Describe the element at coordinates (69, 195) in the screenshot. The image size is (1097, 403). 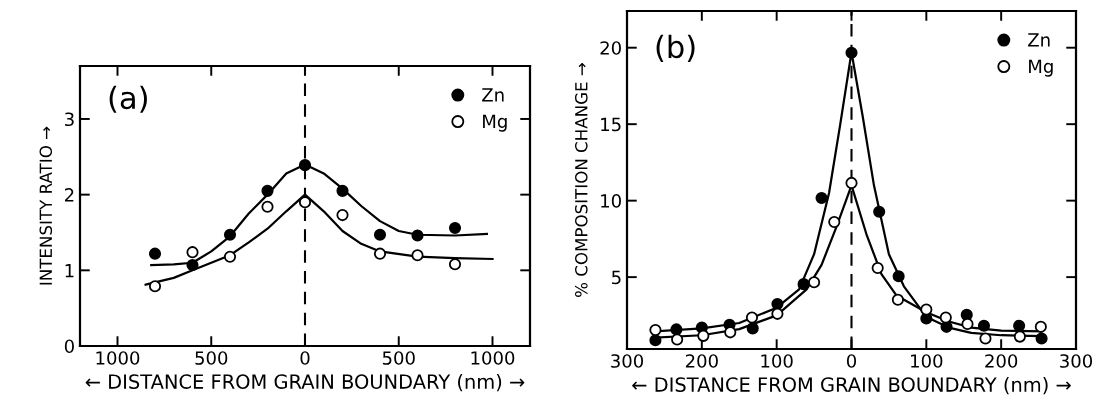
I see `y-tick-label: 2` at that location.